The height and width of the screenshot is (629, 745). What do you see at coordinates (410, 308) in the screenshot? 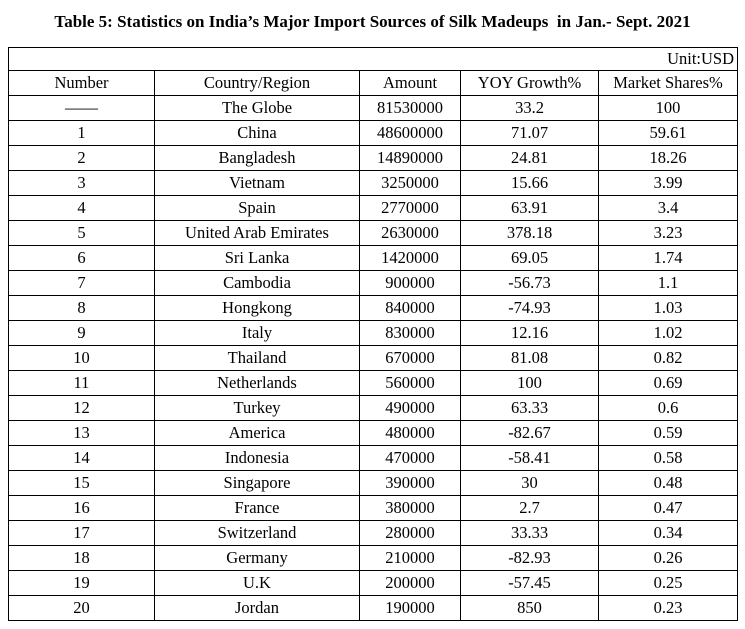
I see `cell-amount: 840000` at bounding box center [410, 308].